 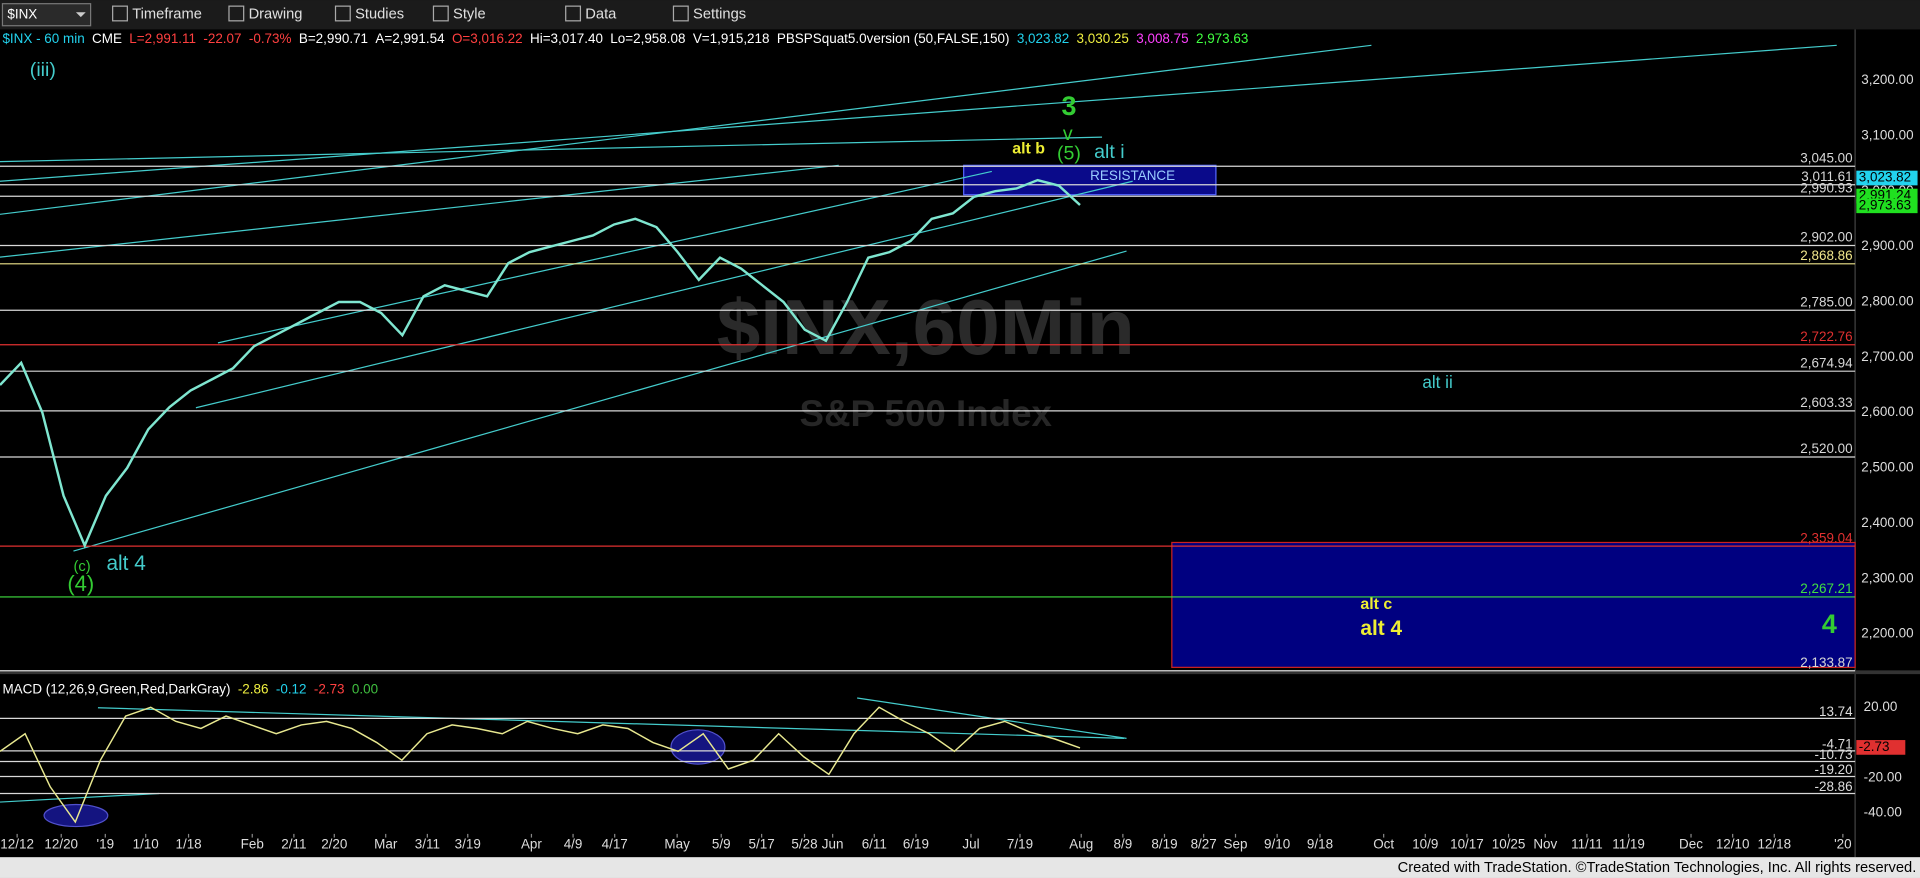 I want to click on toolbar-button: Studies, so click(x=379, y=15).